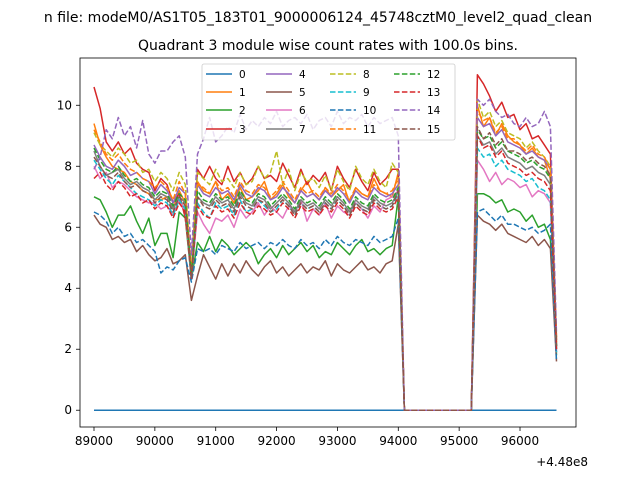 This screenshot has width=640, height=480. I want to click on x-tick-label: 89000, so click(94, 441).